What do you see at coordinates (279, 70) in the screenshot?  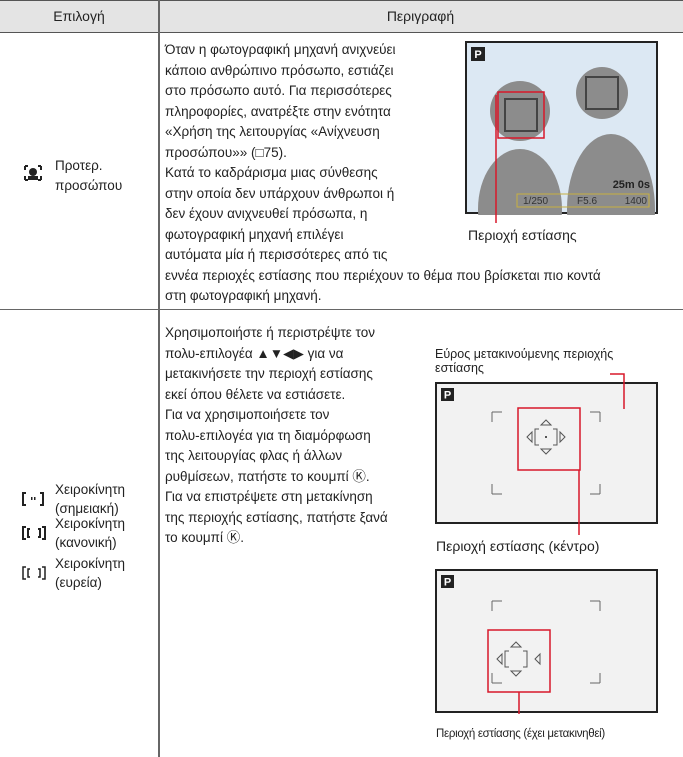 I see `description-line: κάποιο ανθρώπινο πρόσωπο, εστιάζει` at bounding box center [279, 70].